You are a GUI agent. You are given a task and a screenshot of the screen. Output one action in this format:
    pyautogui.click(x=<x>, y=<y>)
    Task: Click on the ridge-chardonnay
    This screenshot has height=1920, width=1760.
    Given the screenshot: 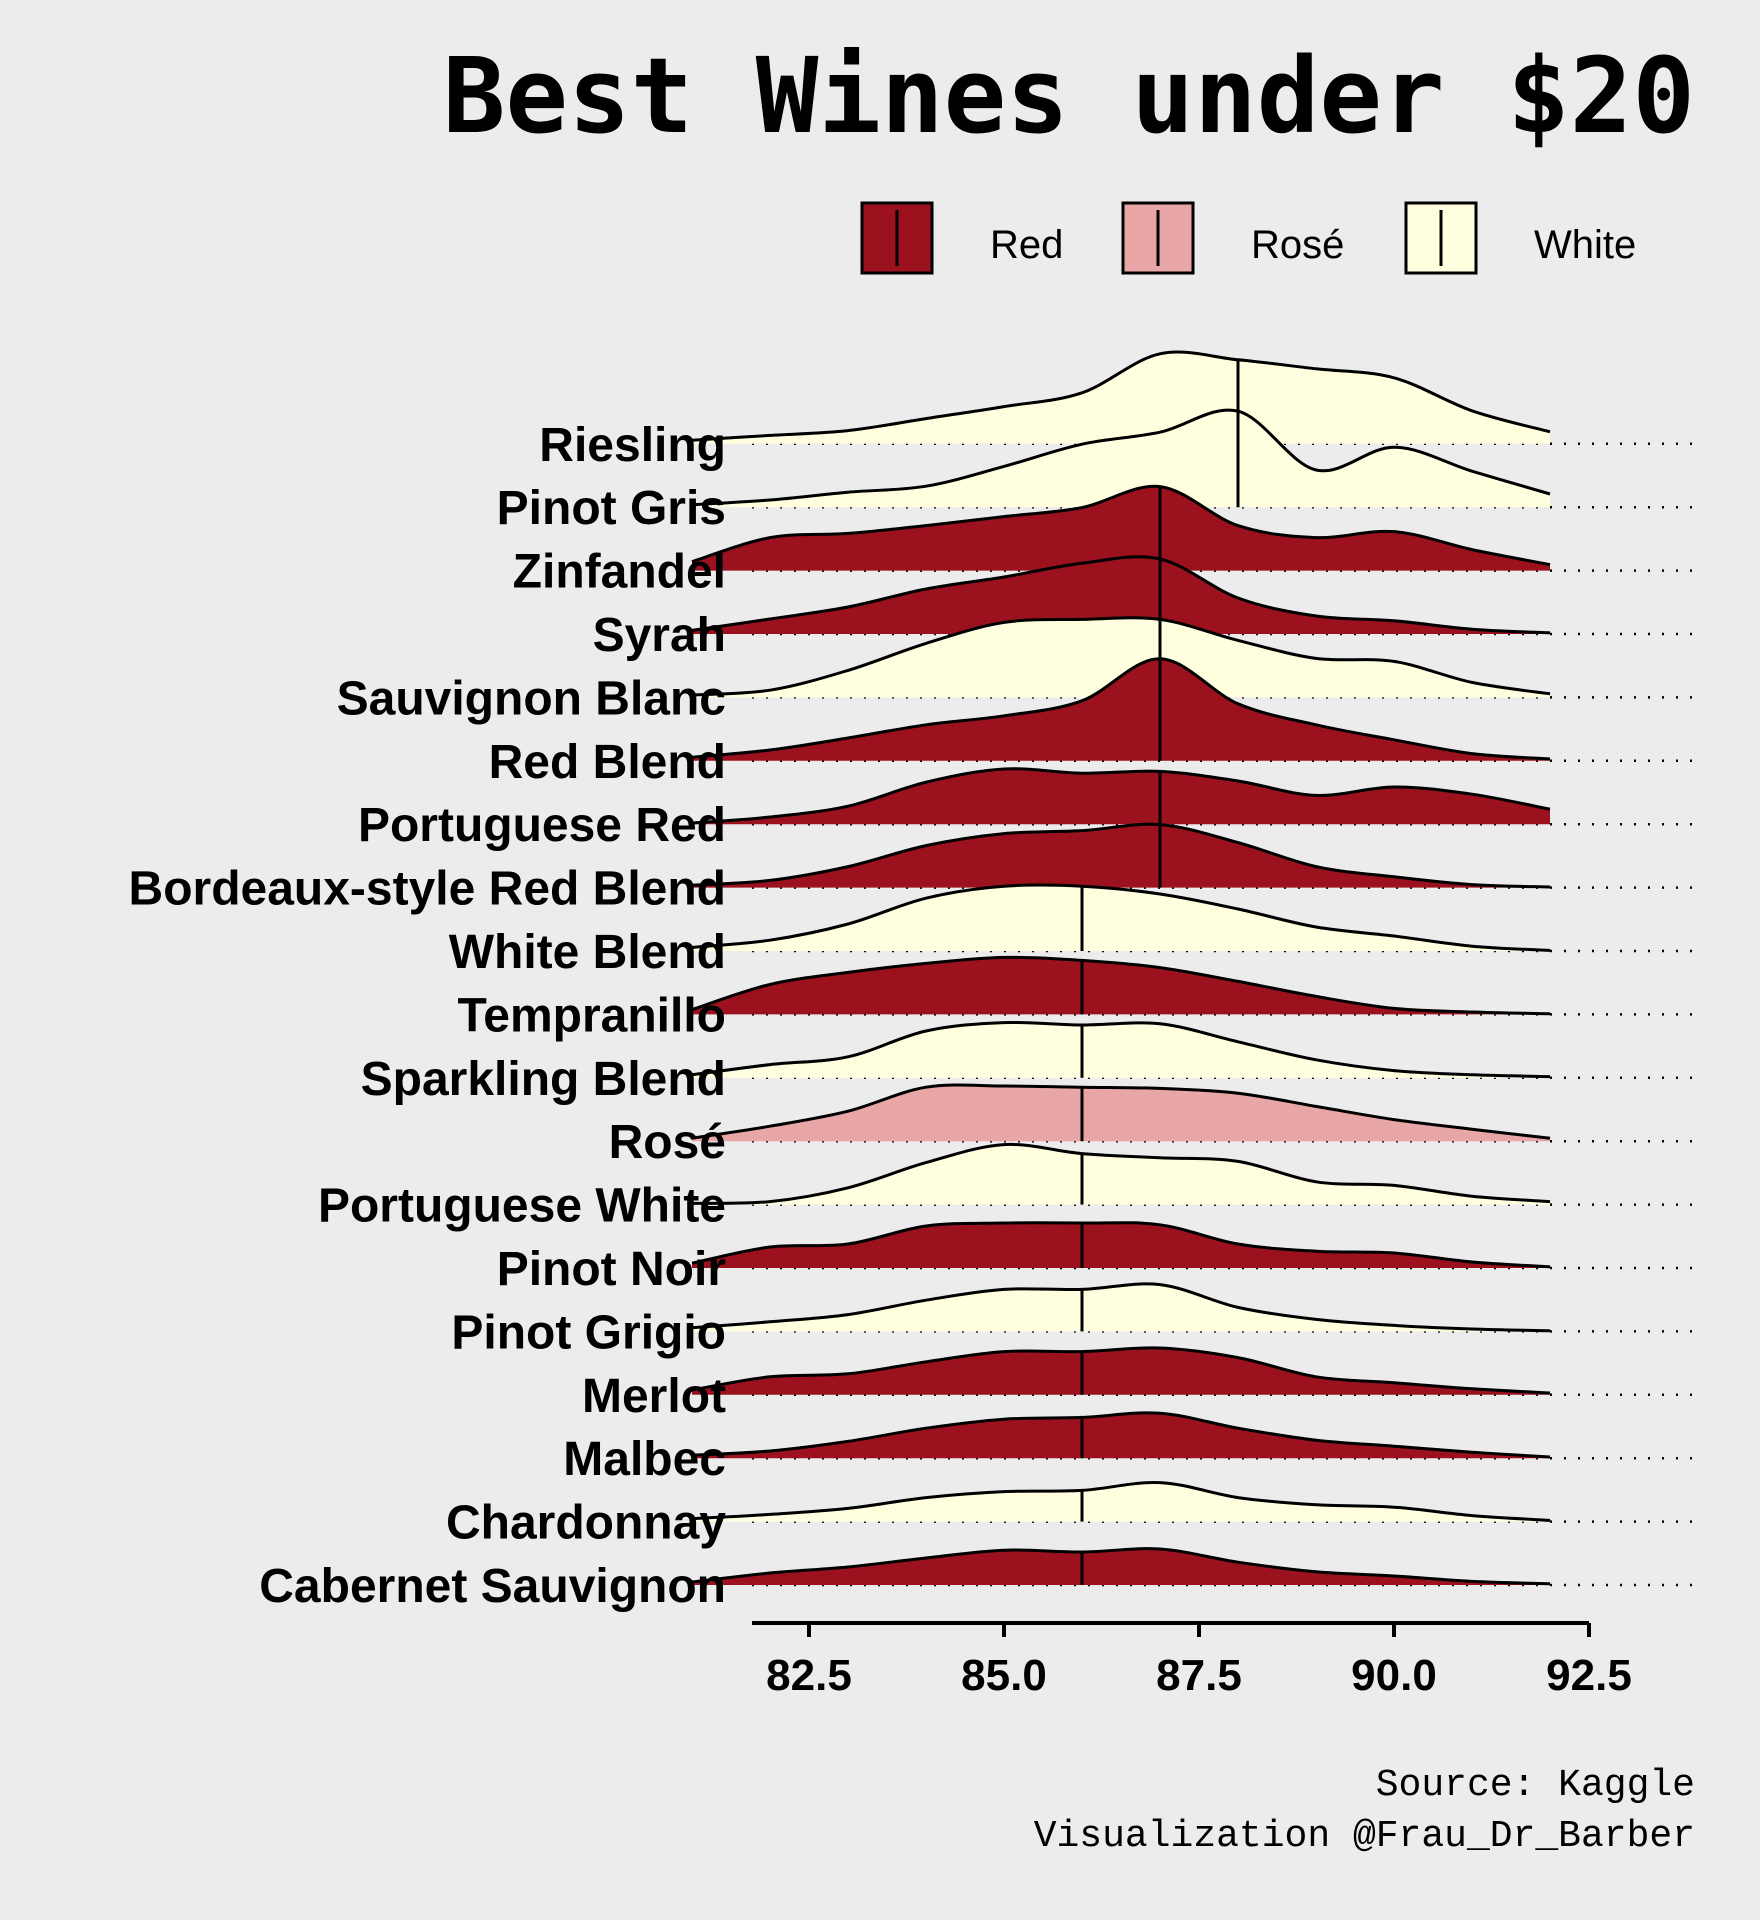 What is the action you would take?
    pyautogui.click(x=1121, y=1501)
    